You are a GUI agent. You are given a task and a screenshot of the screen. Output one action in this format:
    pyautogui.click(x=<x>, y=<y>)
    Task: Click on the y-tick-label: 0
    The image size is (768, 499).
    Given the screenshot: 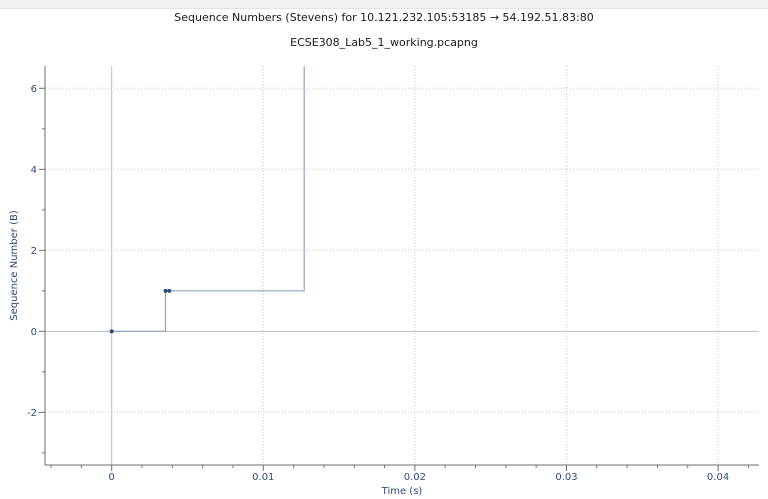 What is the action you would take?
    pyautogui.click(x=34, y=332)
    